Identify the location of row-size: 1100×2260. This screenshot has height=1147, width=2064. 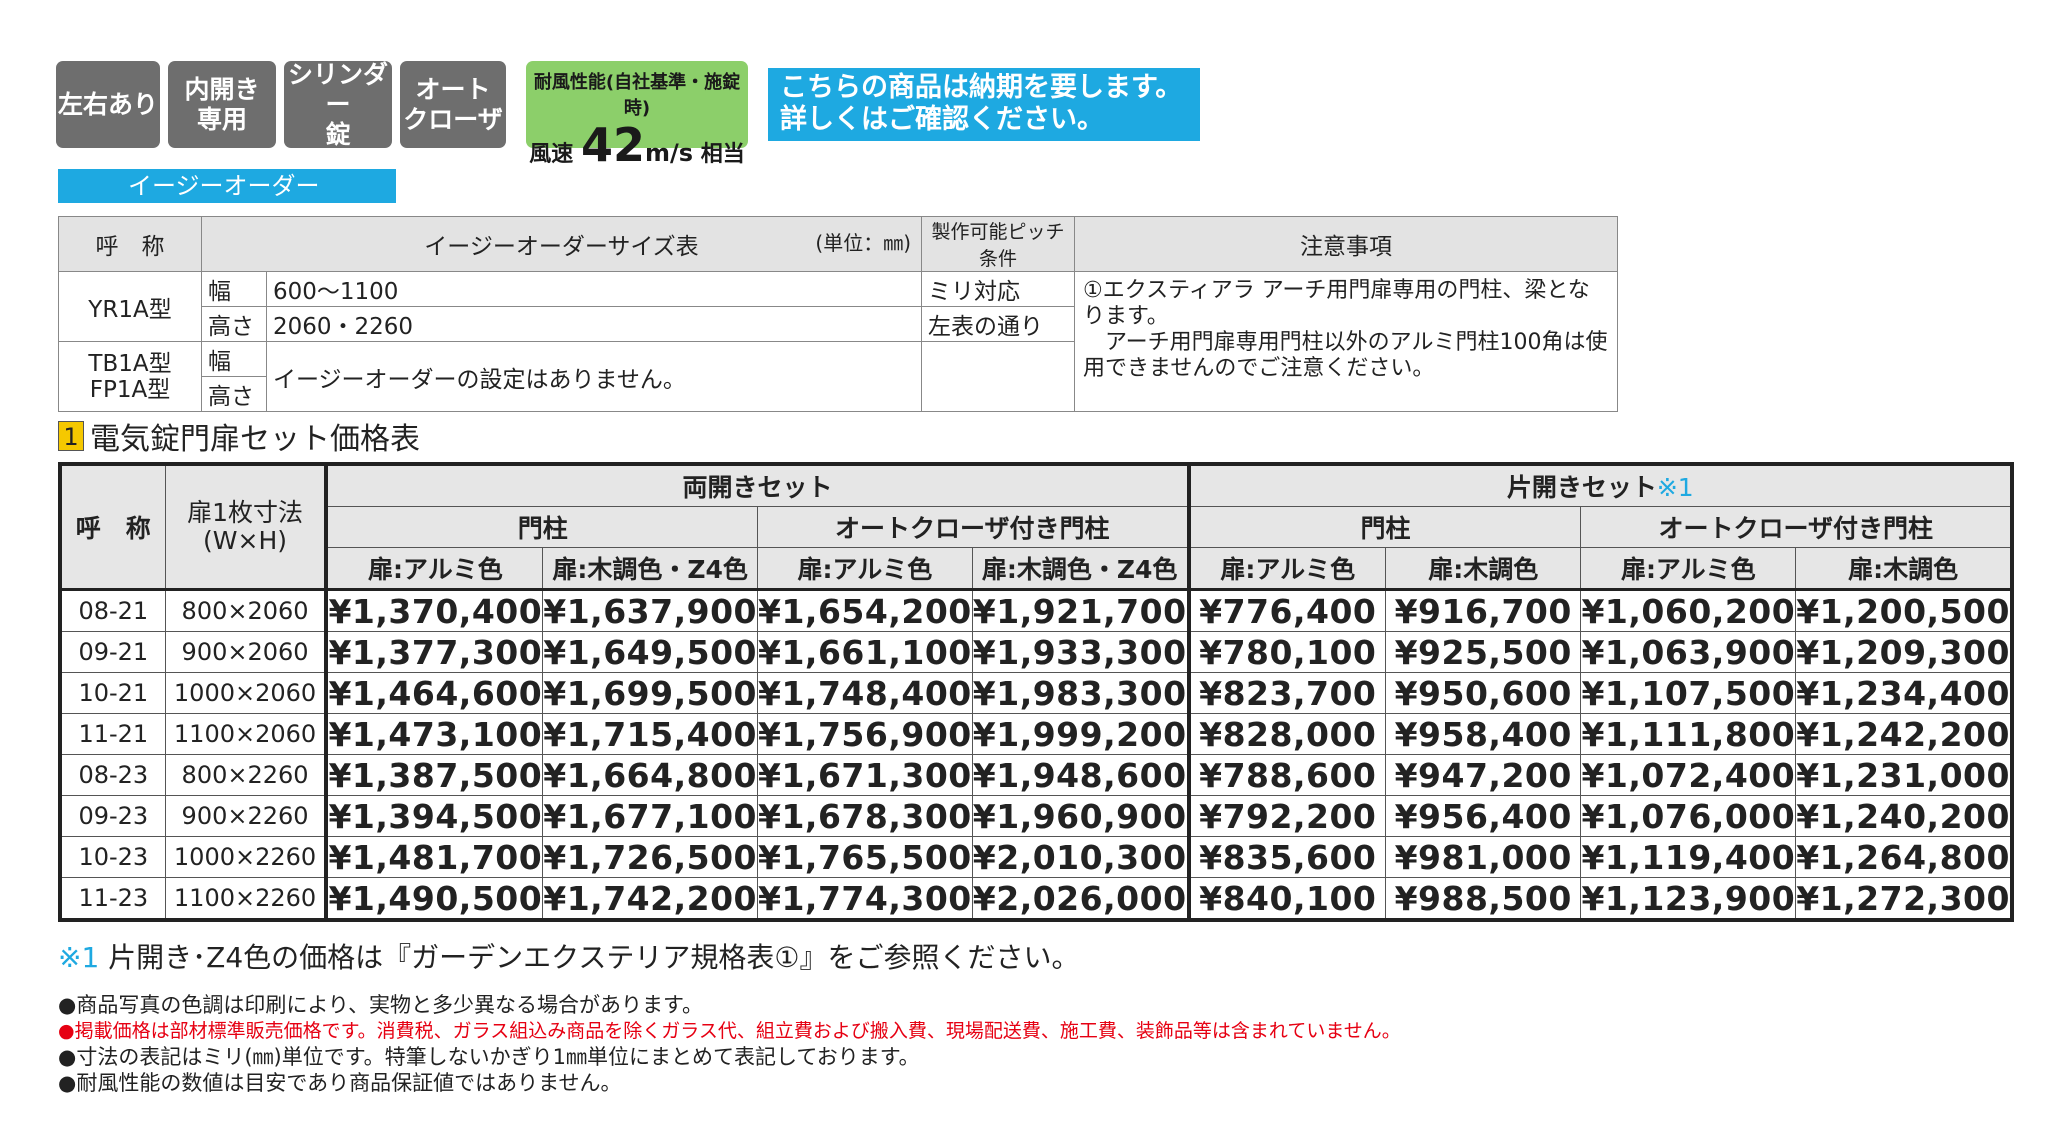
(246, 899).